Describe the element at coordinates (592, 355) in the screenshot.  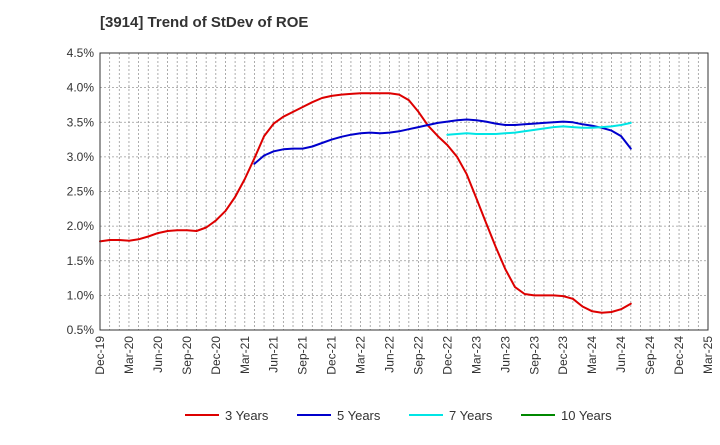
I see `x-tick-label: Mar-24` at that location.